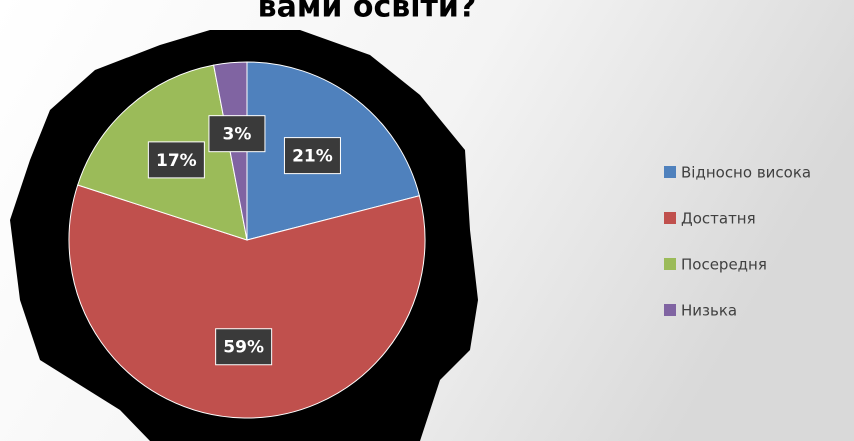 The height and width of the screenshot is (441, 854). I want to click on data-label: 21%, so click(312, 157).